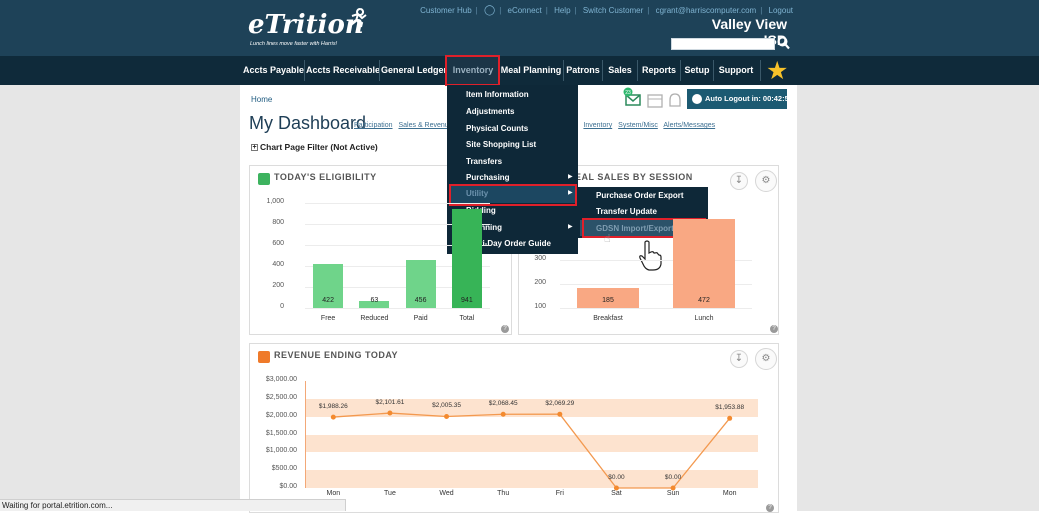  What do you see at coordinates (777, 71) in the screenshot?
I see `favorites-star-icon: ★` at bounding box center [777, 71].